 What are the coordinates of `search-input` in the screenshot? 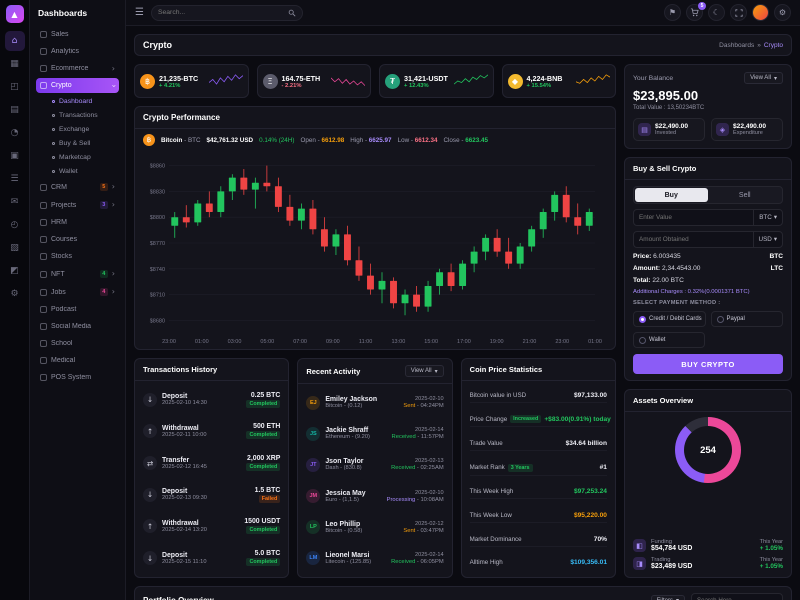 It's located at (222, 12).